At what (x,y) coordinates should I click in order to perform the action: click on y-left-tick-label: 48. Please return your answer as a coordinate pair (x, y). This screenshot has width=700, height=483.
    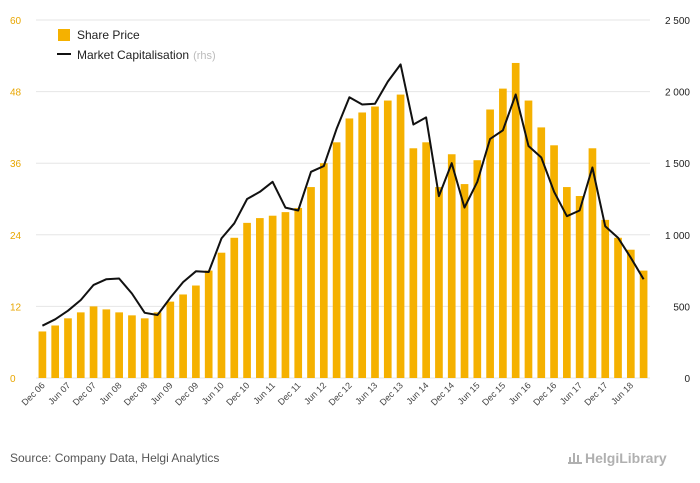
    Looking at the image, I should click on (16, 93).